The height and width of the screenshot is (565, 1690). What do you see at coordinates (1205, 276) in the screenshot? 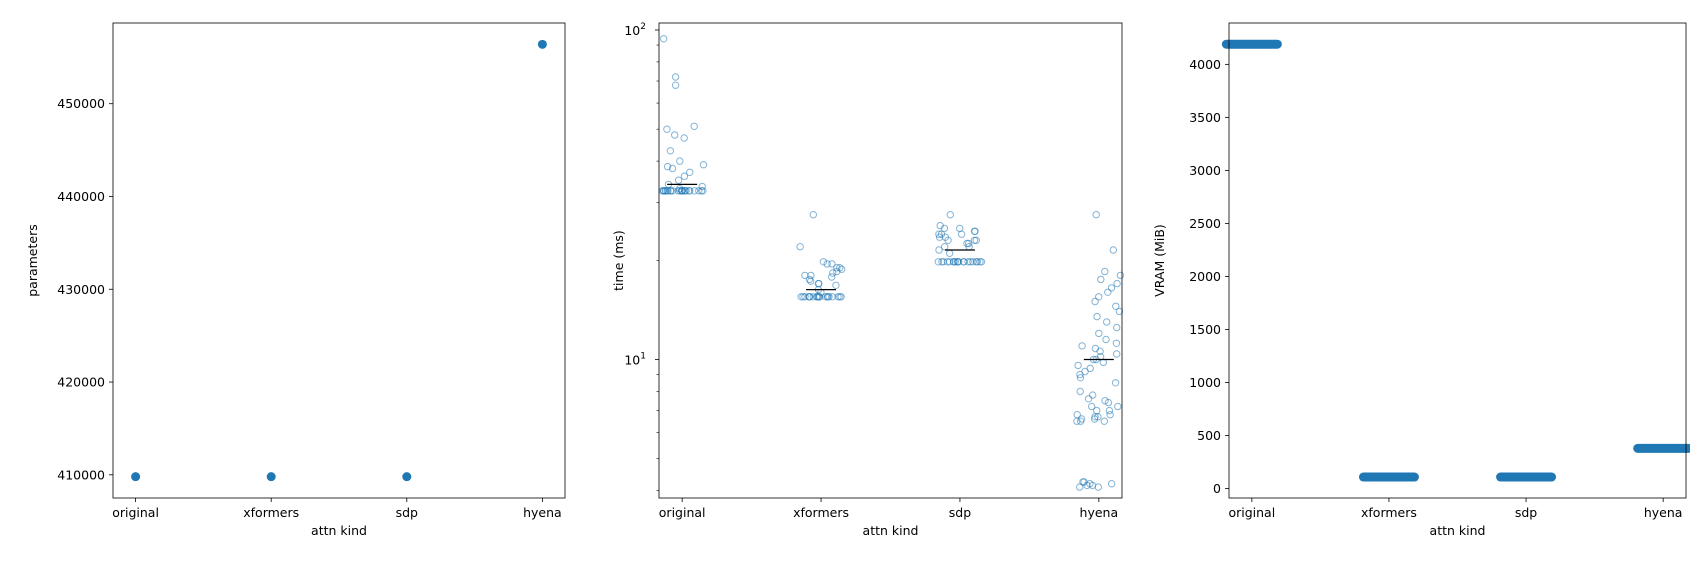
I see `y-tick-label: 2000` at bounding box center [1205, 276].